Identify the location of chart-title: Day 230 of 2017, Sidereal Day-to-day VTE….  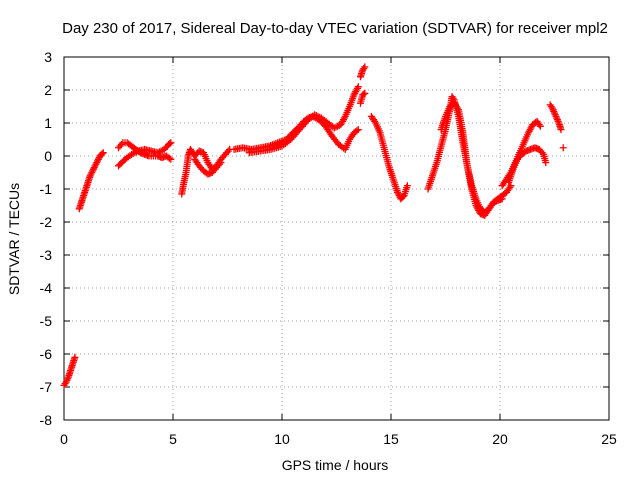
(335, 28).